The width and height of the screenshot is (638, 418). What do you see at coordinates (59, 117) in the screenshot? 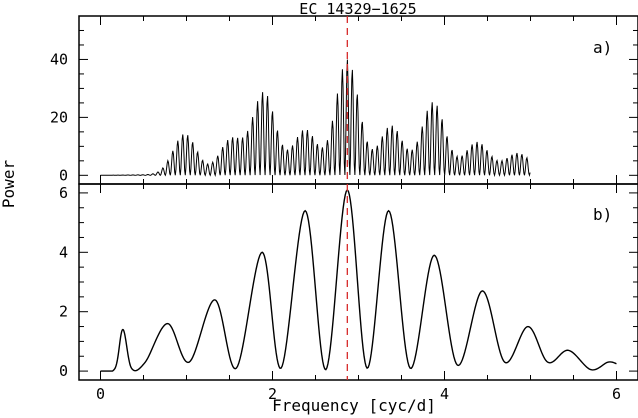
I see `panel-a-y-tick-label: 20` at bounding box center [59, 117].